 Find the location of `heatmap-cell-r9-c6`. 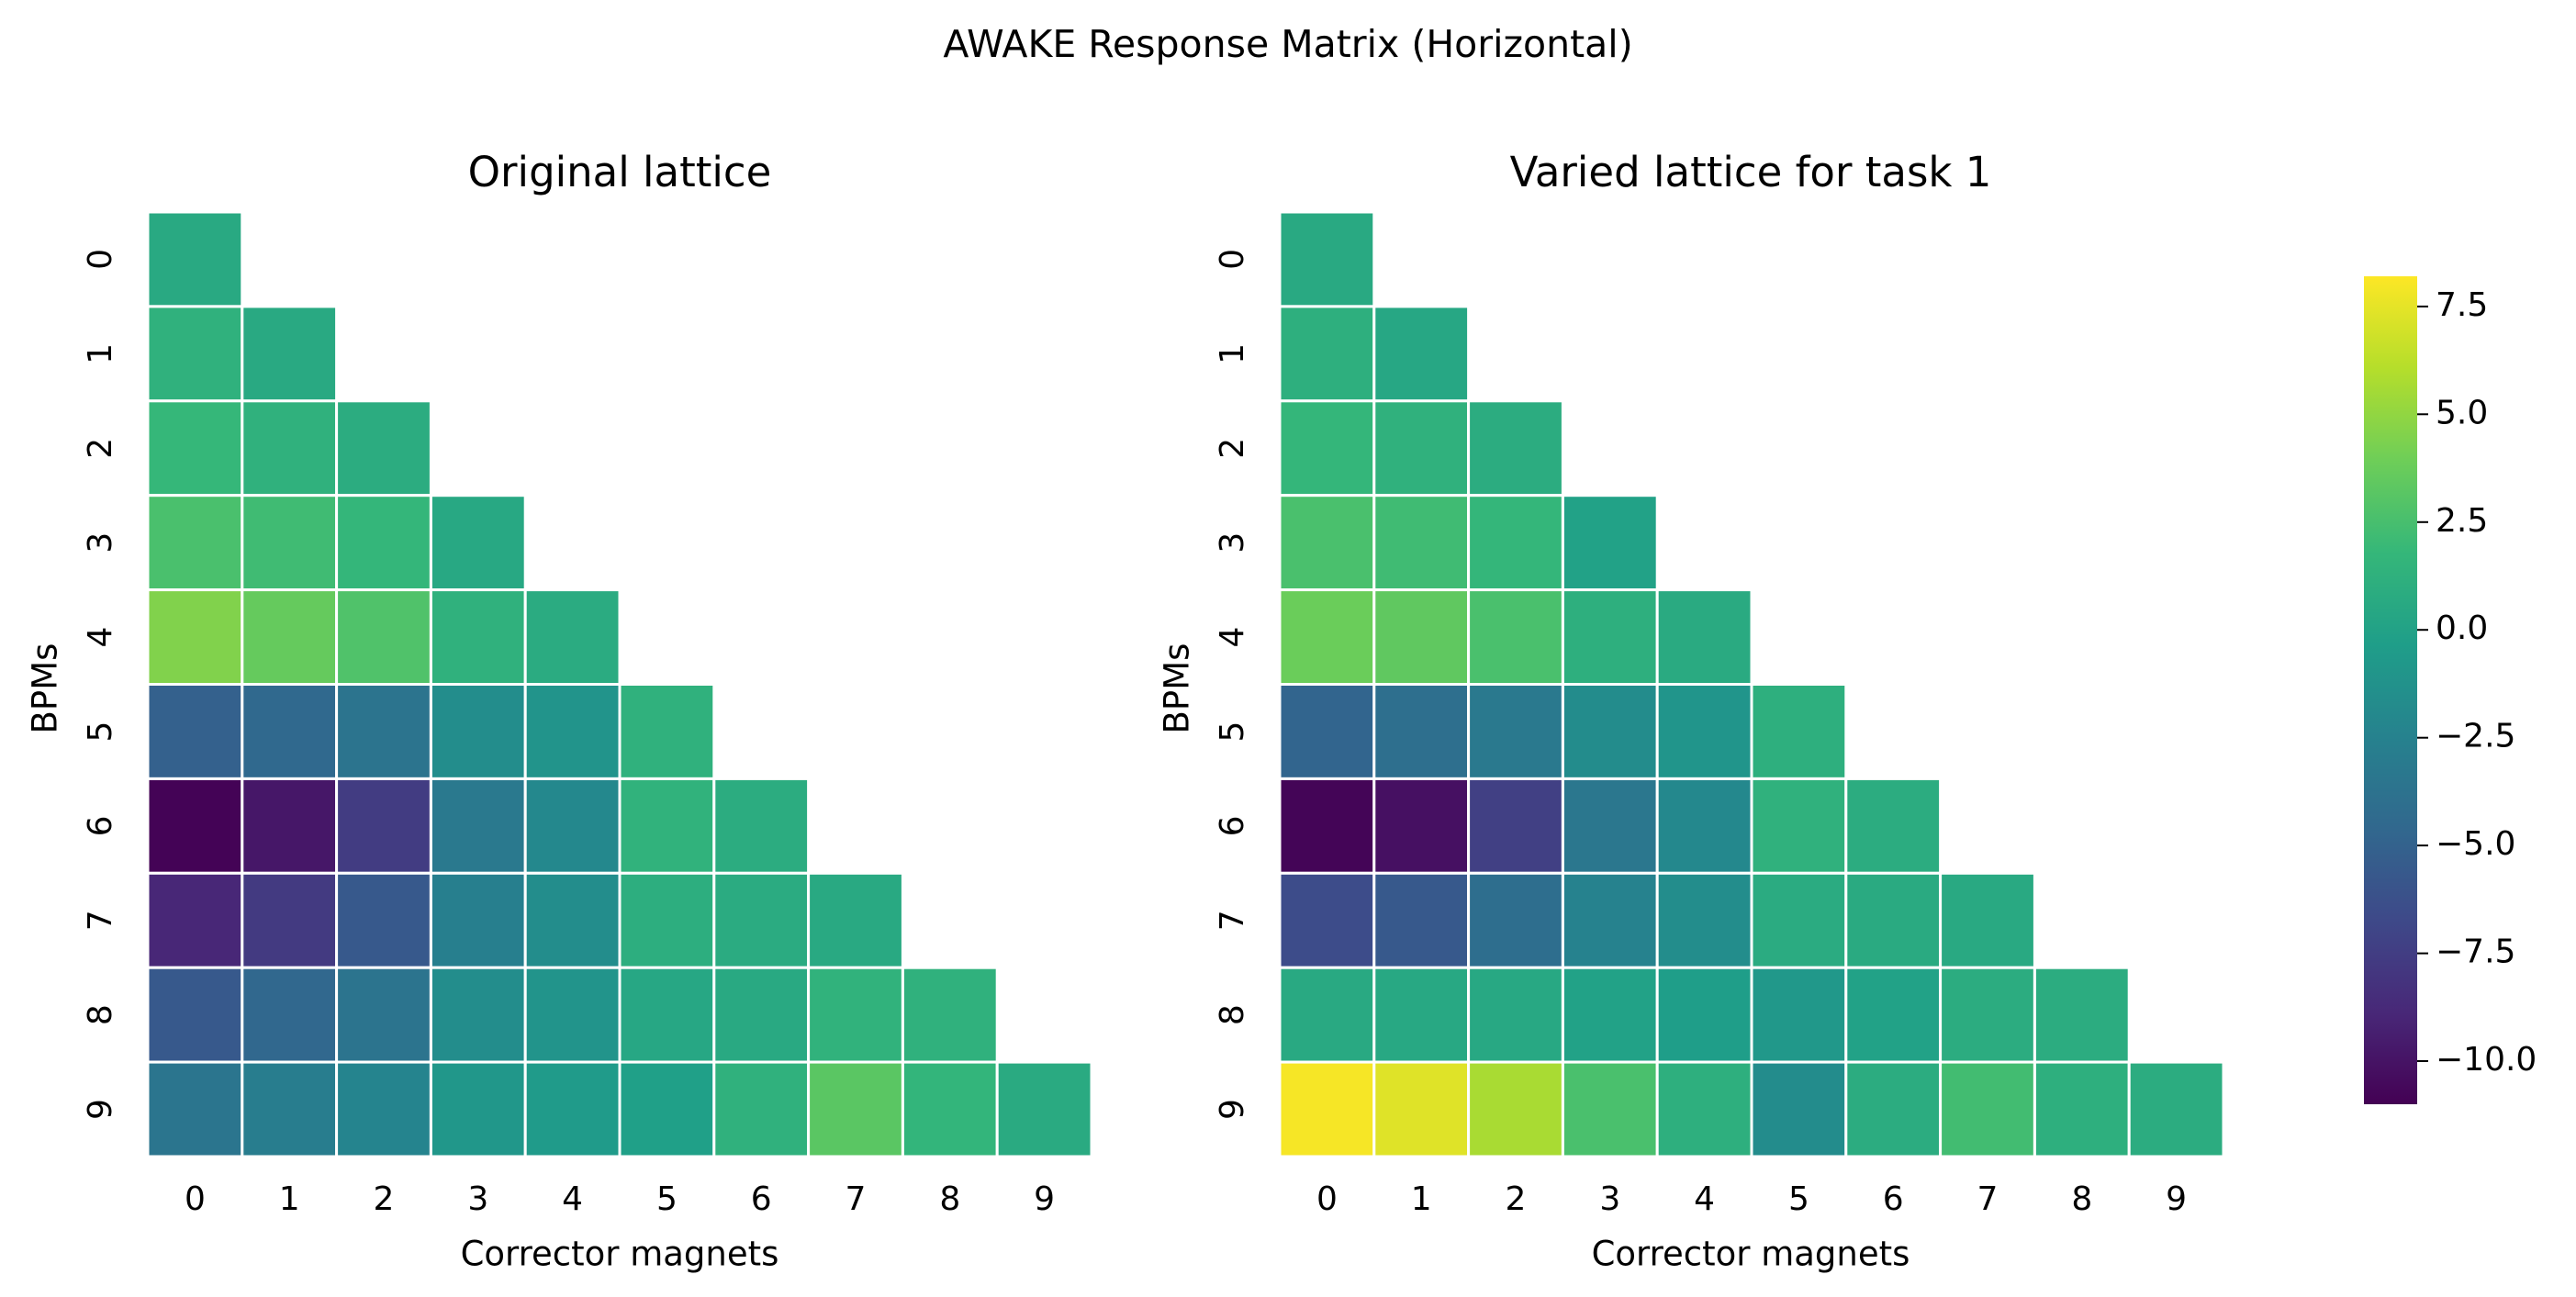

heatmap-cell-r9-c6 is located at coordinates (1893, 1109).